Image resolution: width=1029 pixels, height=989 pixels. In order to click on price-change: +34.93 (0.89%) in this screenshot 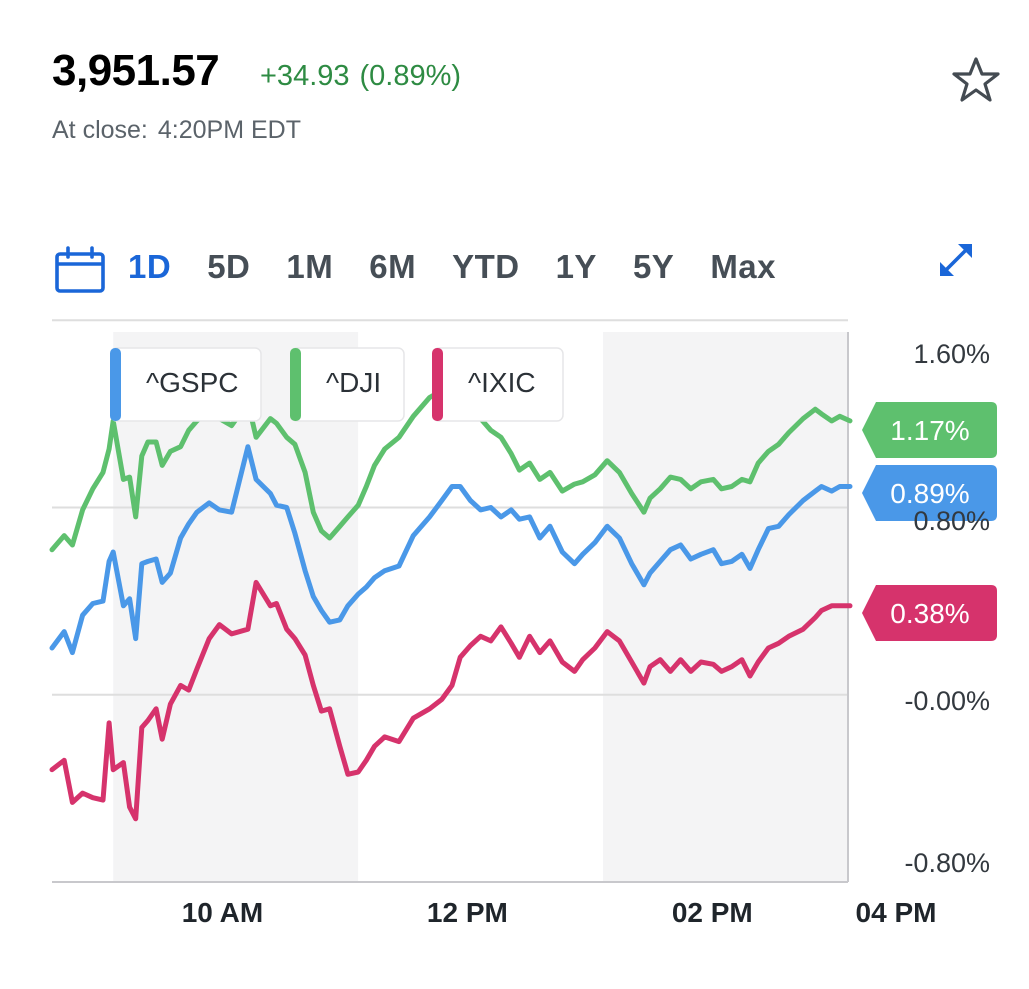, I will do `click(360, 76)`.